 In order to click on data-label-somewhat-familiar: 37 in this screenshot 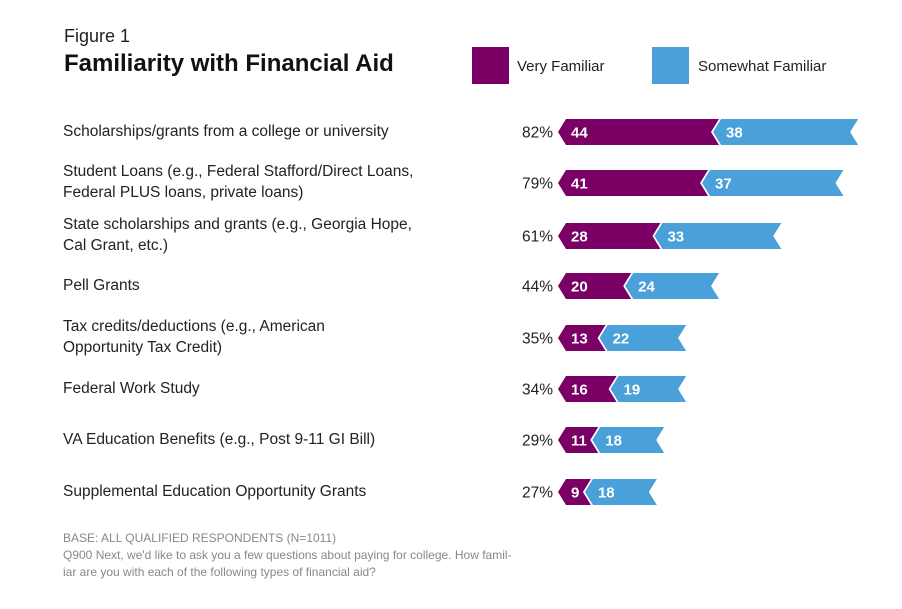, I will do `click(723, 184)`.